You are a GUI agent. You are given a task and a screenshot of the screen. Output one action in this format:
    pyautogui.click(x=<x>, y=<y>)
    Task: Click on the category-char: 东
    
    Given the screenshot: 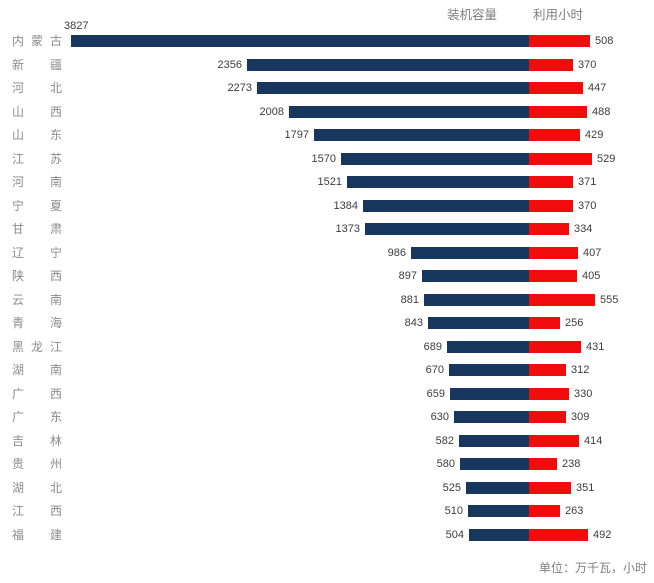 What is the action you would take?
    pyautogui.click(x=55, y=417)
    